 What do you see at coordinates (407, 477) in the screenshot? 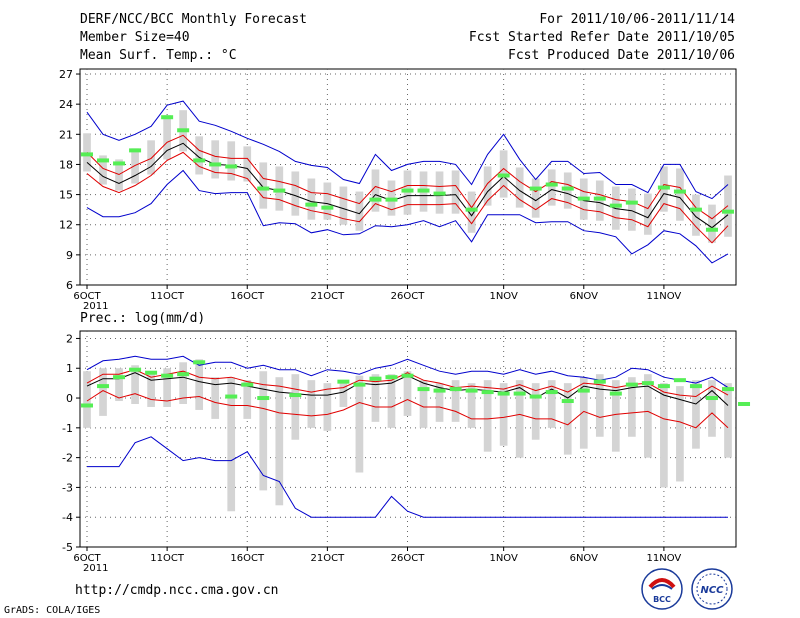
I see `ensemble-min-line` at bounding box center [407, 477].